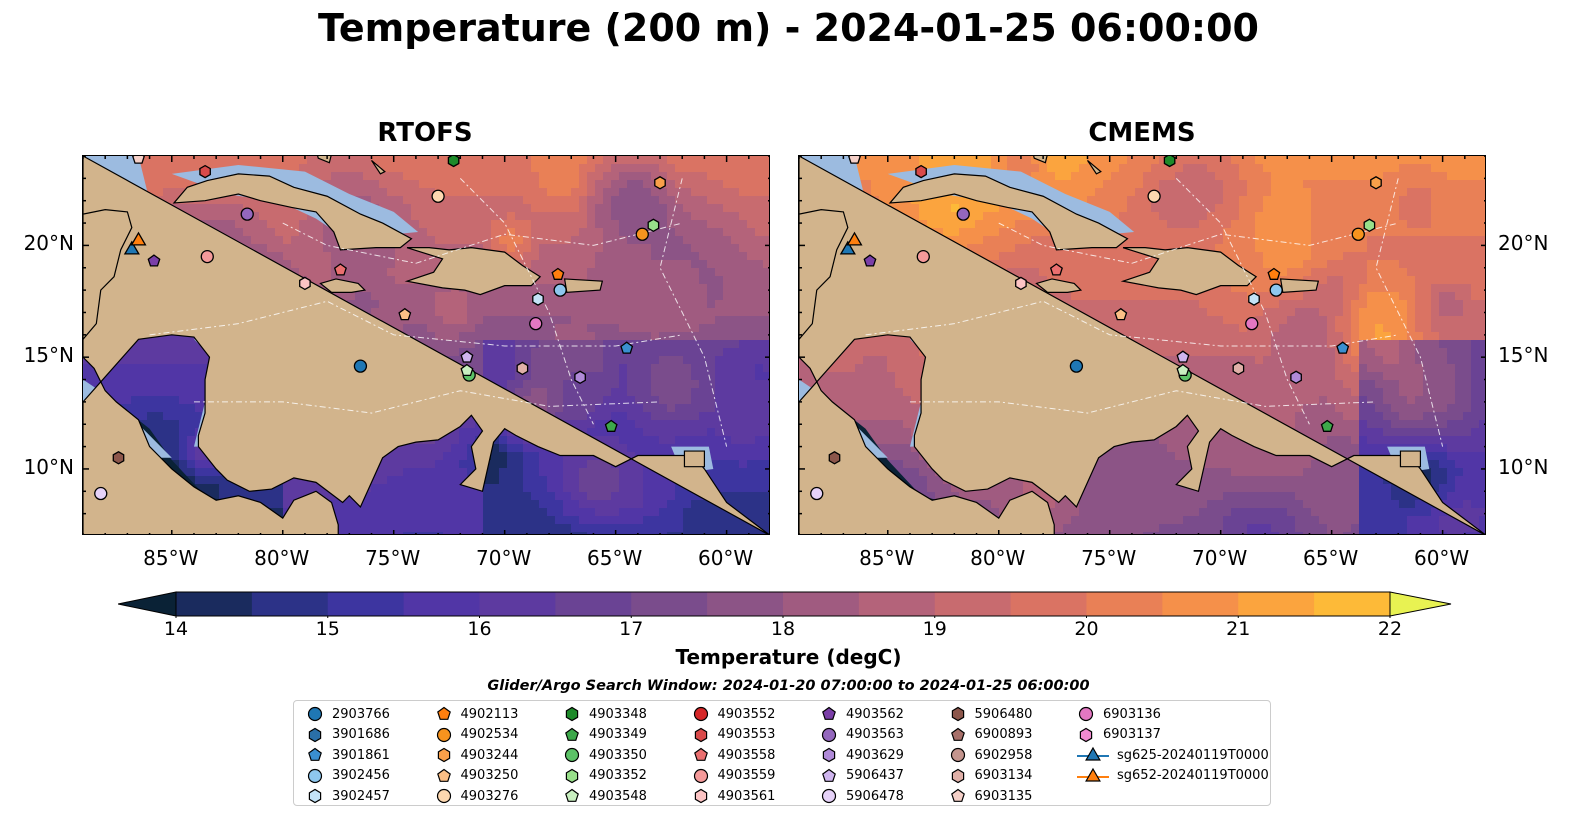  What do you see at coordinates (875, 734) in the screenshot?
I see `legend-item-label: 4903563` at bounding box center [875, 734].